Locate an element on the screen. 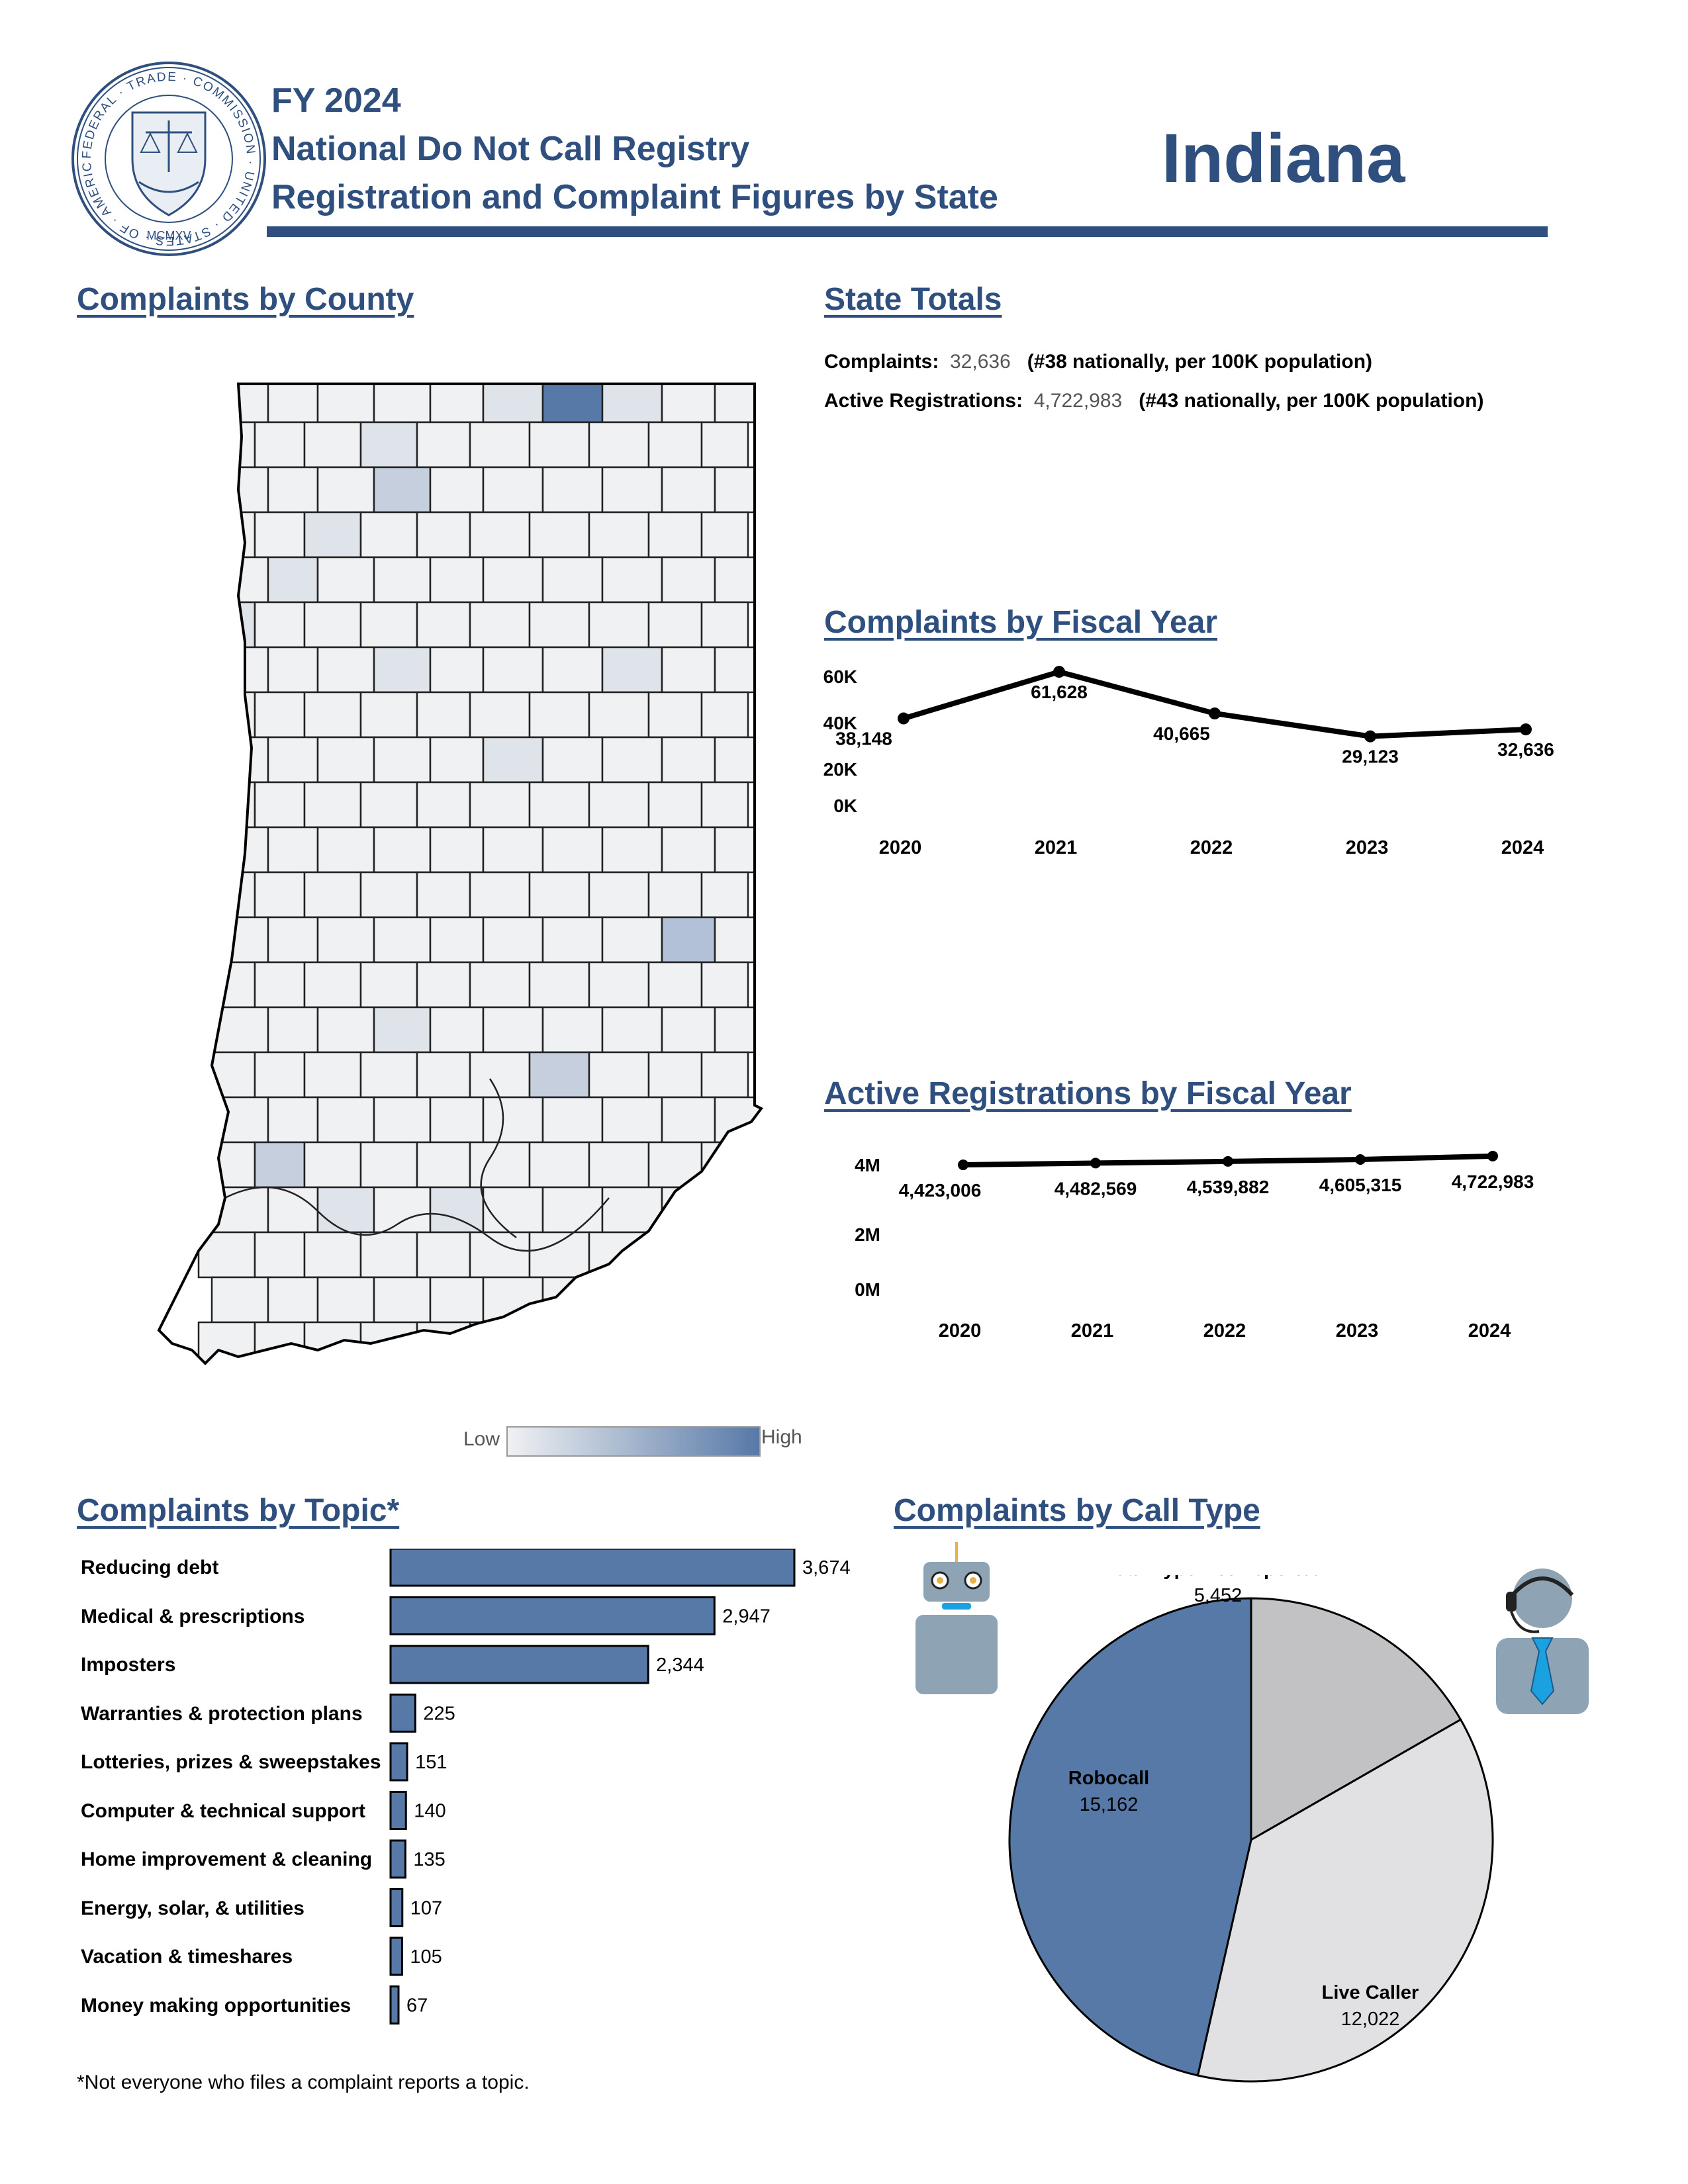 Image resolution: width=1688 pixels, height=2184 pixels. complaints-xtick: 2020 is located at coordinates (900, 847).